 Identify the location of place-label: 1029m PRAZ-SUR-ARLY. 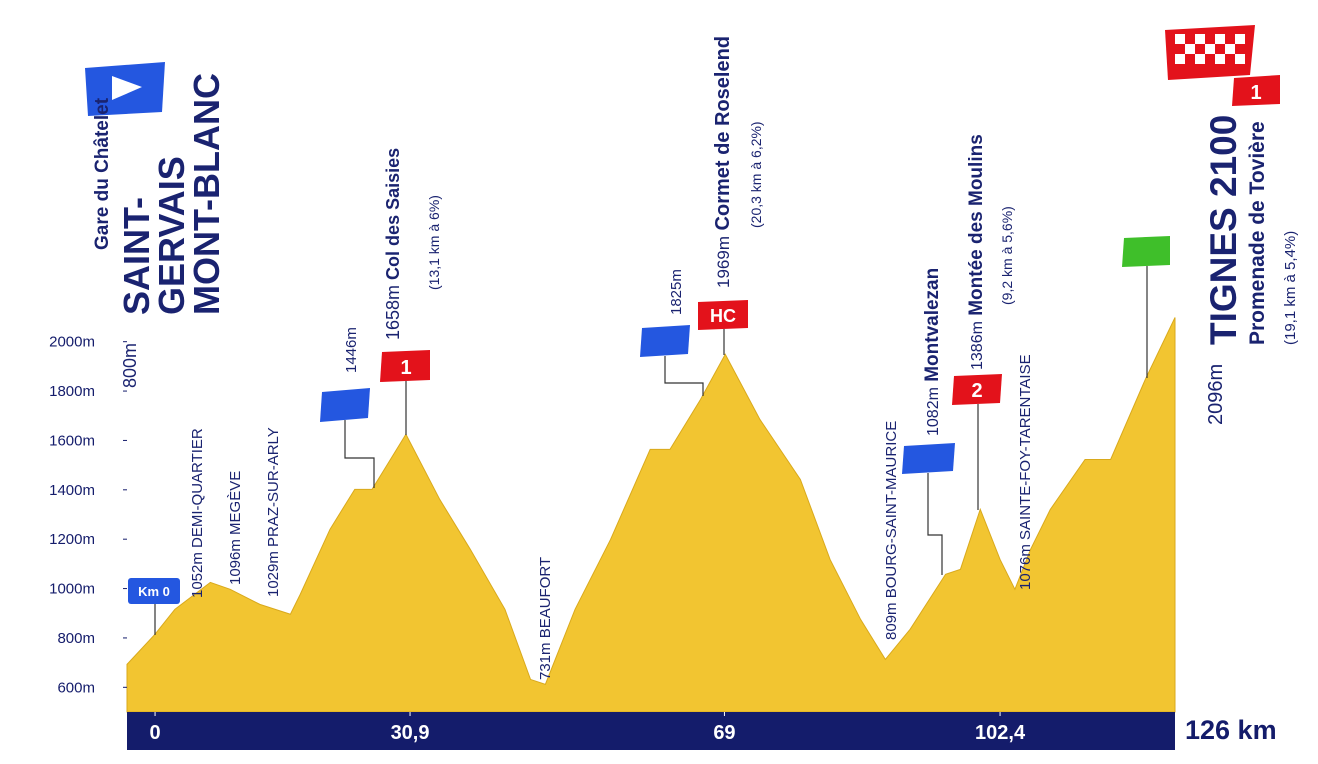
(273, 512).